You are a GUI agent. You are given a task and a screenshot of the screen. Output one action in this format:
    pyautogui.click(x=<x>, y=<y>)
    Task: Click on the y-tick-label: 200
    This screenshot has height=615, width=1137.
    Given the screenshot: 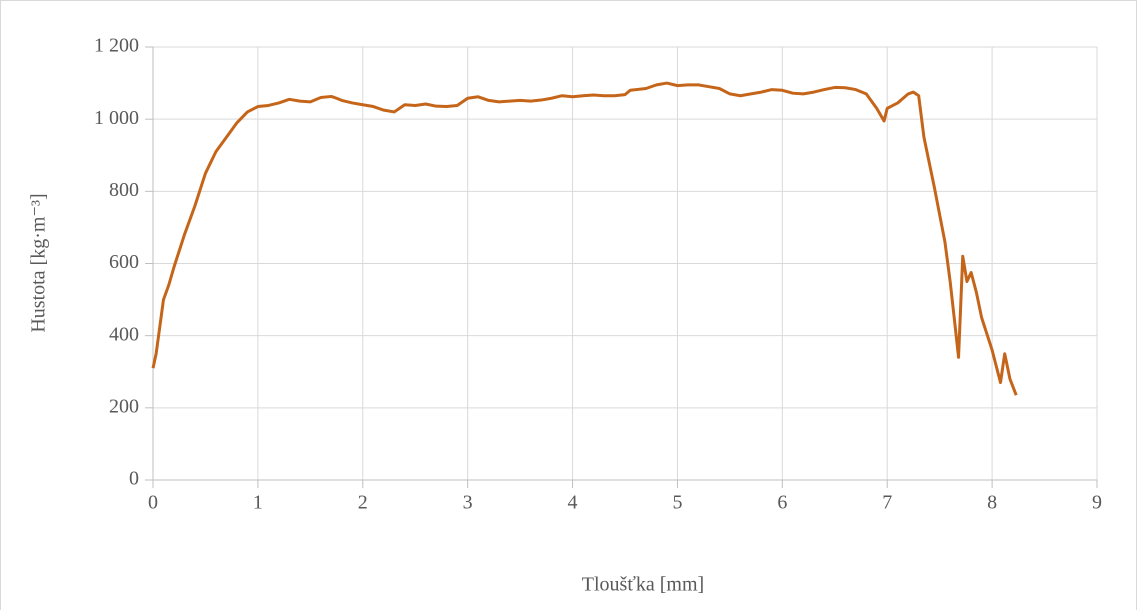 What is the action you would take?
    pyautogui.click(x=124, y=406)
    